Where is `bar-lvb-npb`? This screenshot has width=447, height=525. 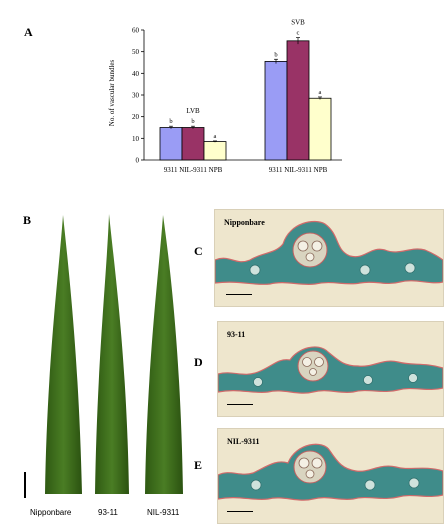
bar-lvb-npb is located at coordinates (215, 151).